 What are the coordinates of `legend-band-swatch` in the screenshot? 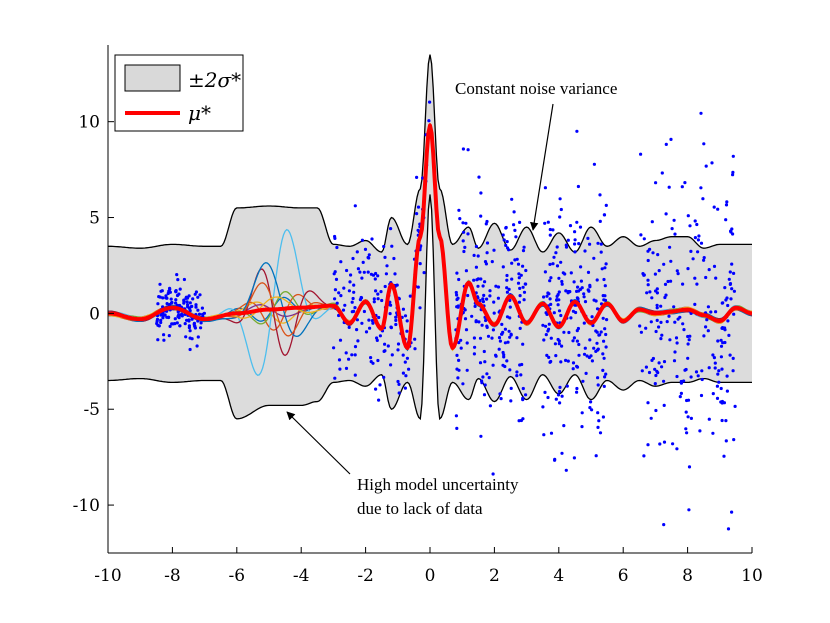 It's located at (152, 78).